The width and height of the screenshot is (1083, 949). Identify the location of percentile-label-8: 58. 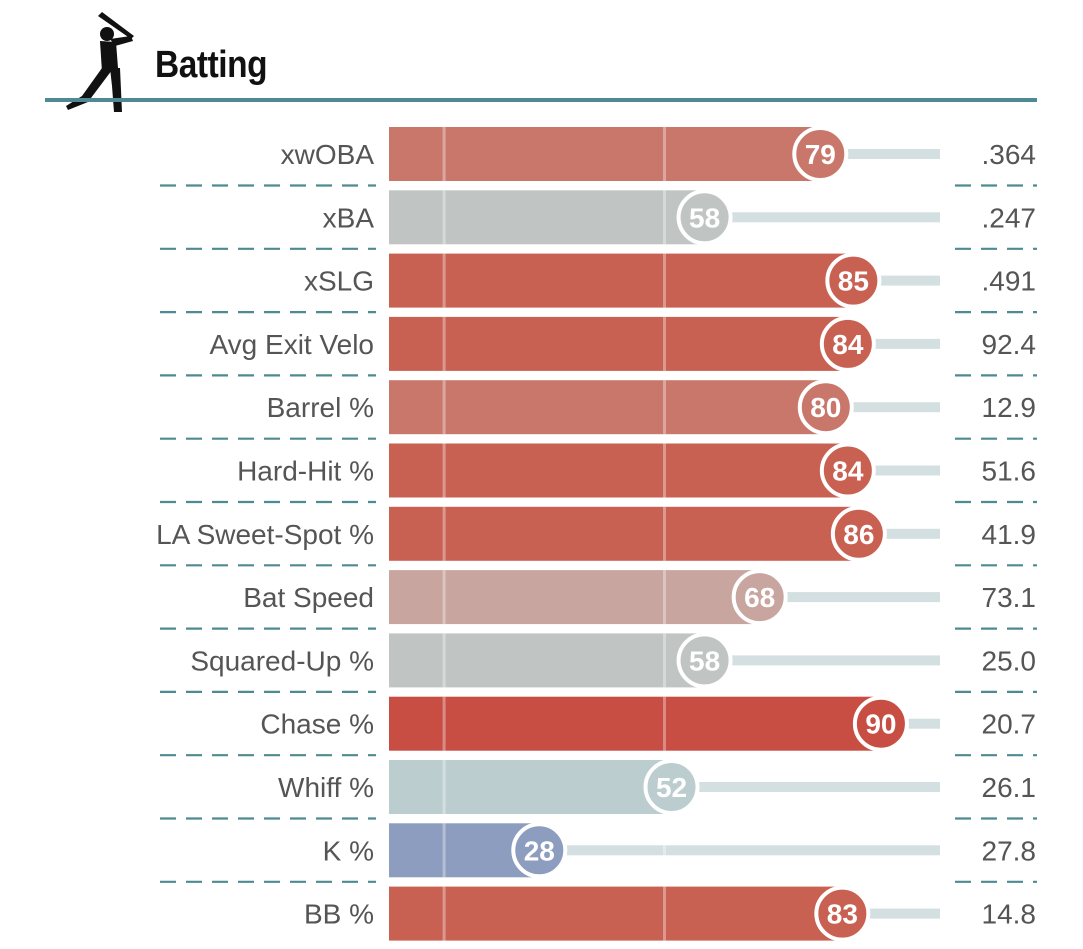
(704, 660).